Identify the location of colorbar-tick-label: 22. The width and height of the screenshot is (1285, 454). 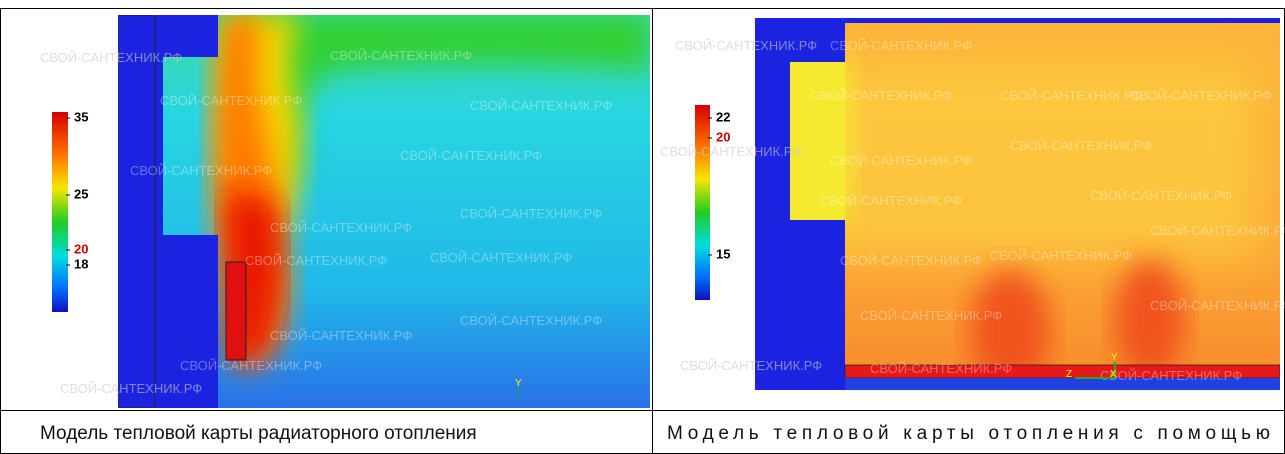
(723, 116).